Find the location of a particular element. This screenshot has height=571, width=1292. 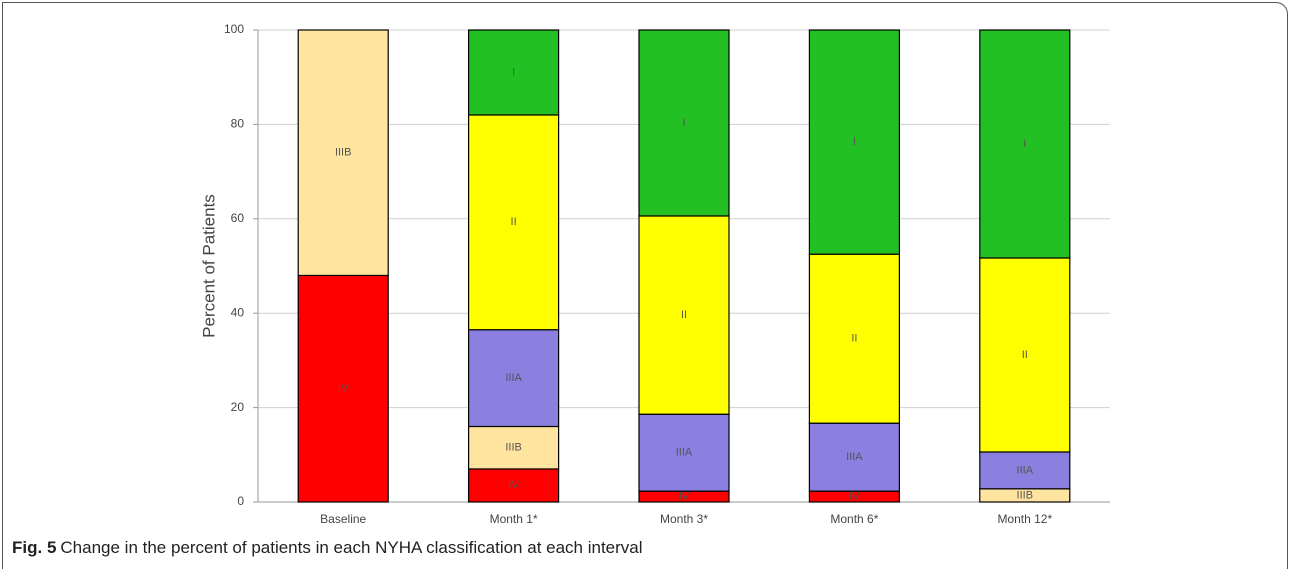

caption-label: Fig. 5 is located at coordinates (34, 547).